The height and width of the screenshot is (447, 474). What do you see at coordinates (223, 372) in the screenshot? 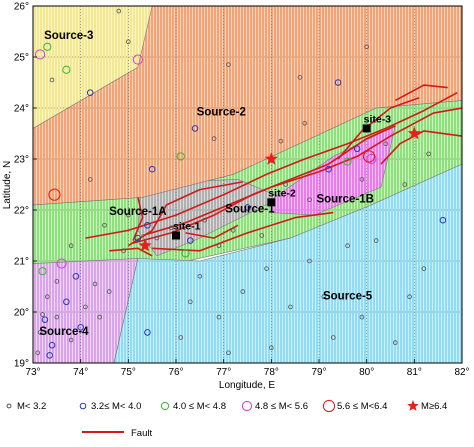
I see `x-tick-label: 77°` at bounding box center [223, 372].